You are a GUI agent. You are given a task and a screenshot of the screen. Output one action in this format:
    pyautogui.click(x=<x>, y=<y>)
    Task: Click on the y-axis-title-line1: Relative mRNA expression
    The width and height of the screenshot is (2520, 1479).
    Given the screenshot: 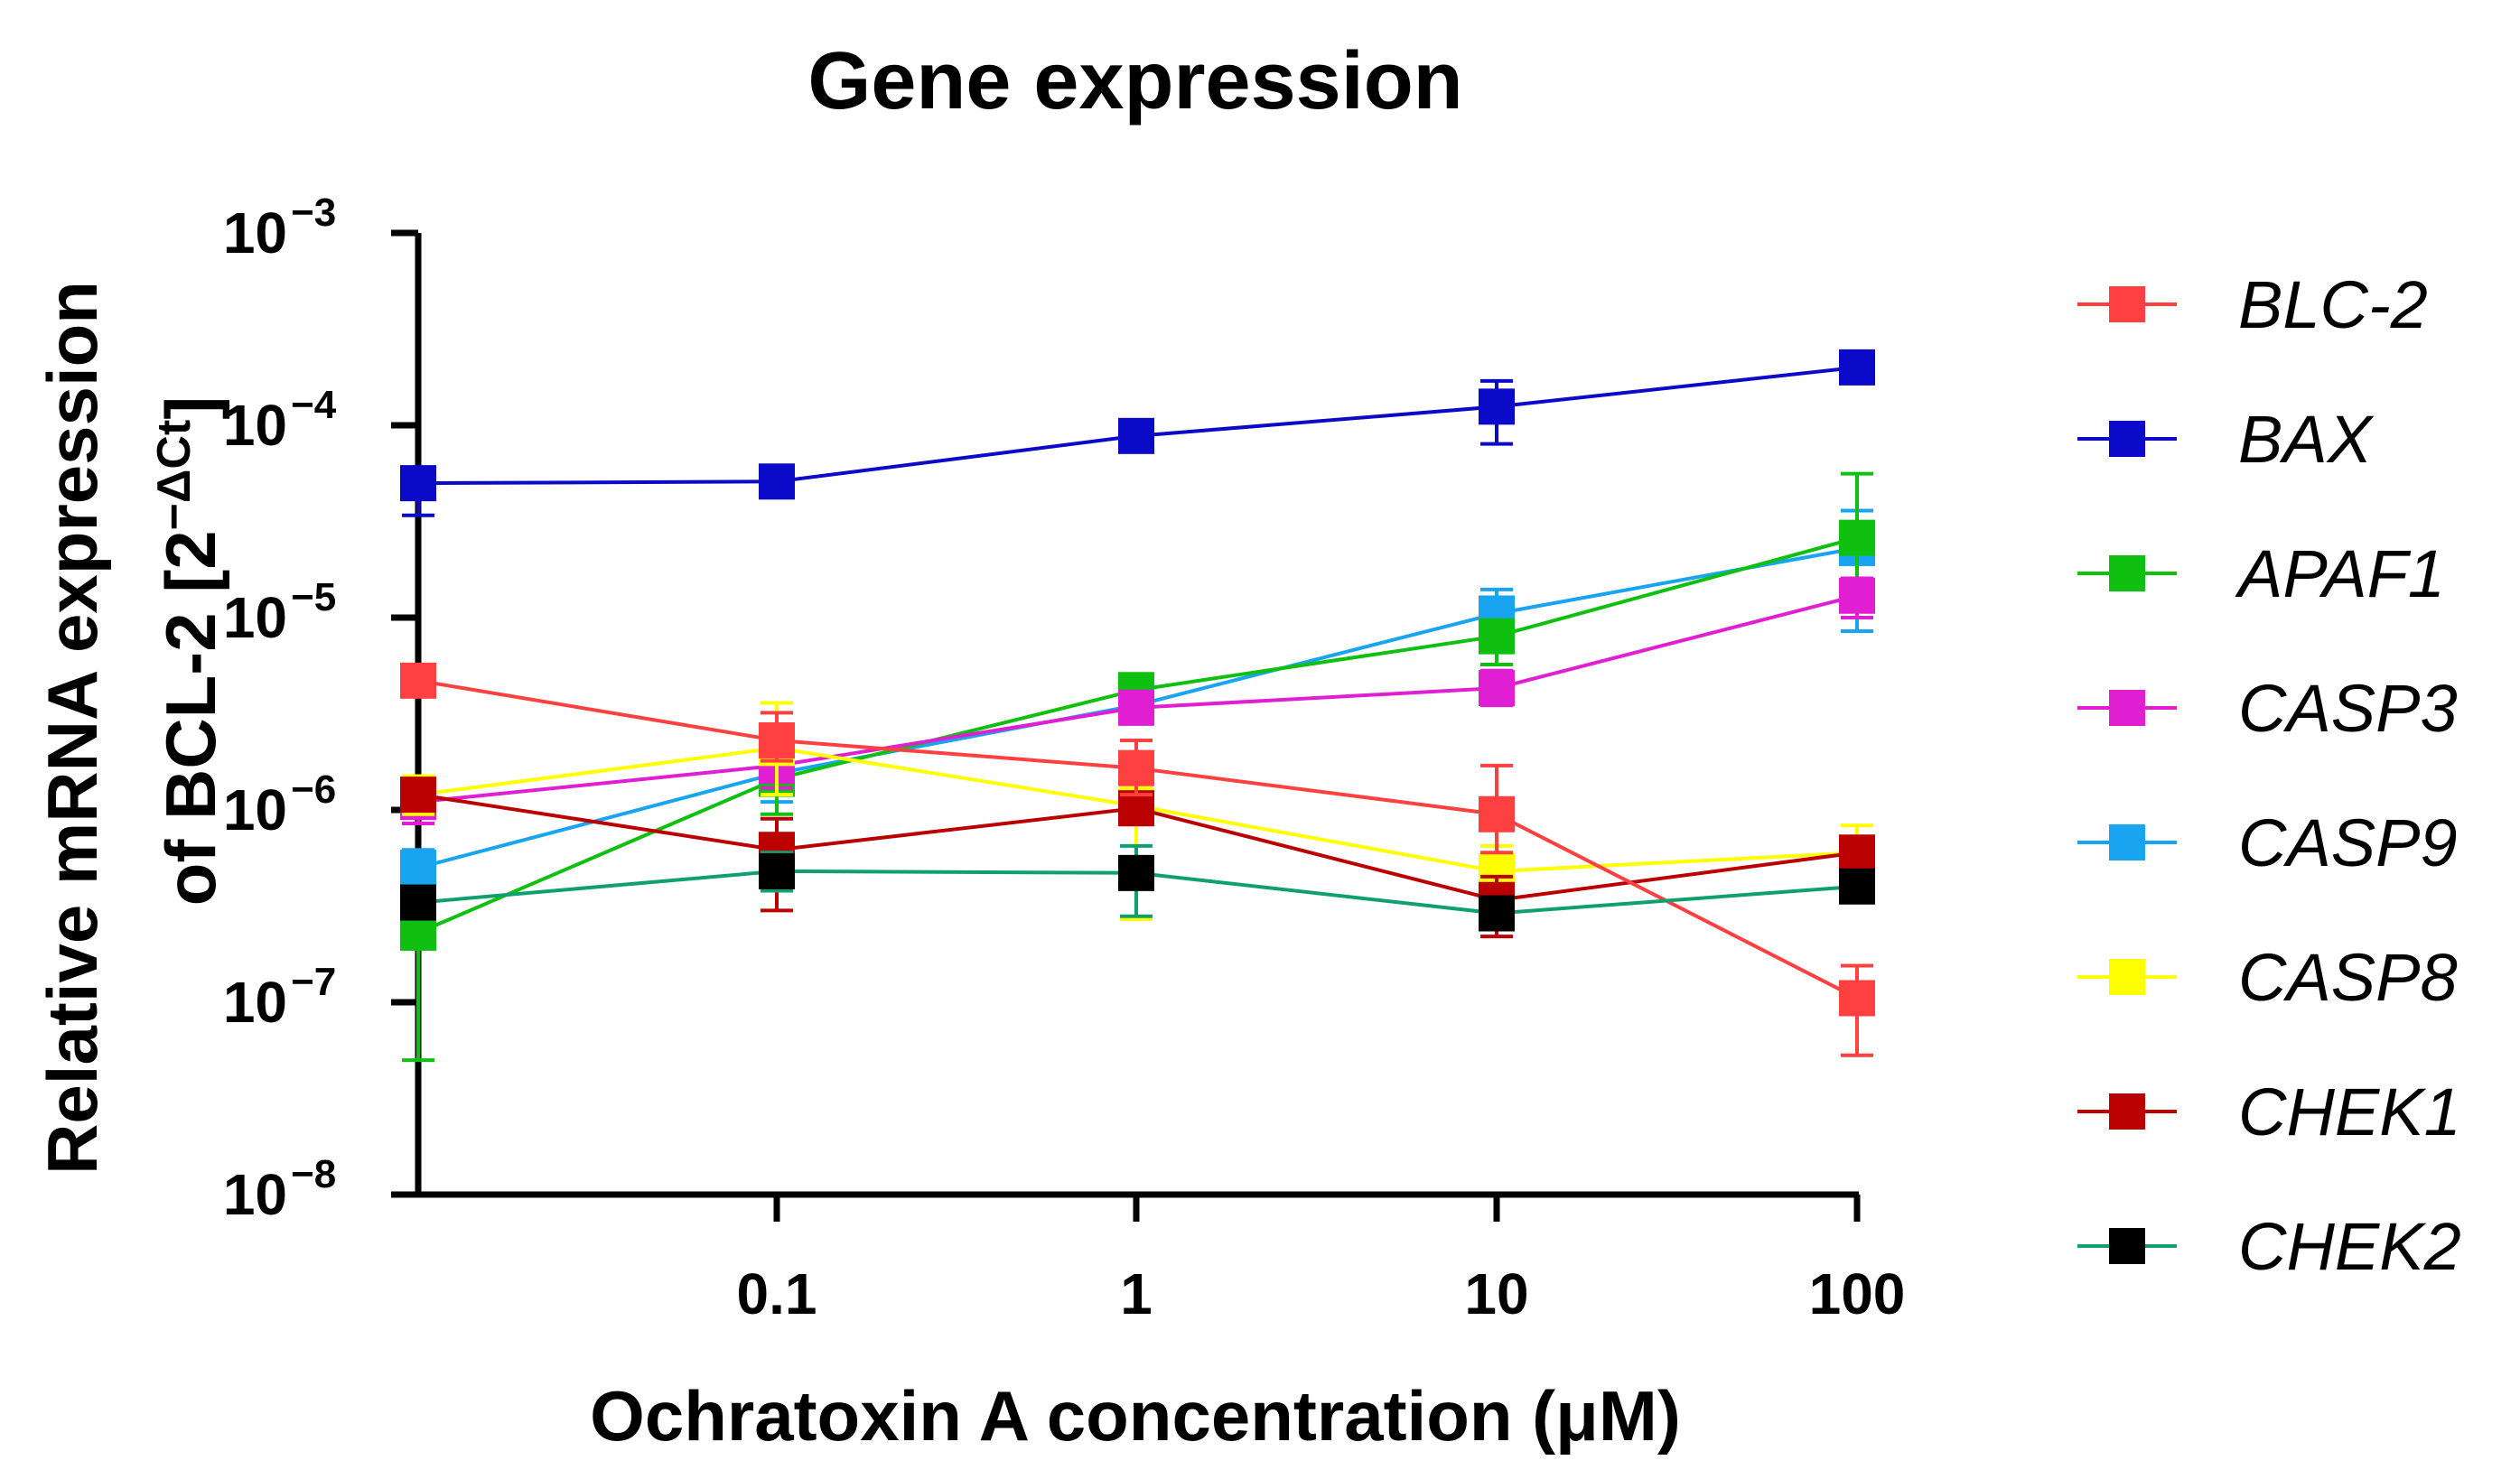 What is the action you would take?
    pyautogui.click(x=73, y=728)
    